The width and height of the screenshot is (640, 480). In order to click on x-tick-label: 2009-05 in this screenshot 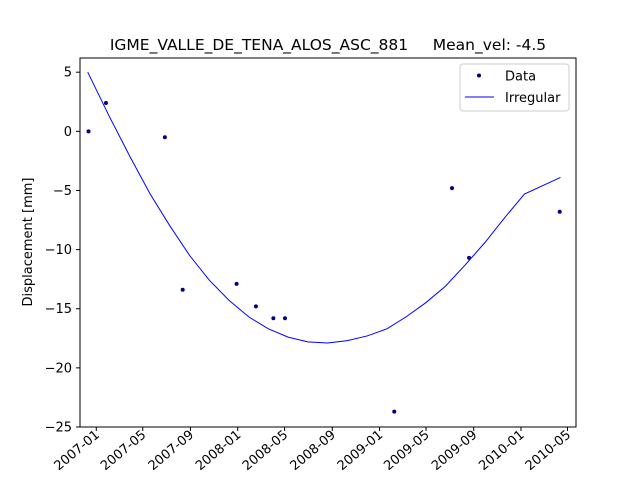, I will do `click(406, 451)`.